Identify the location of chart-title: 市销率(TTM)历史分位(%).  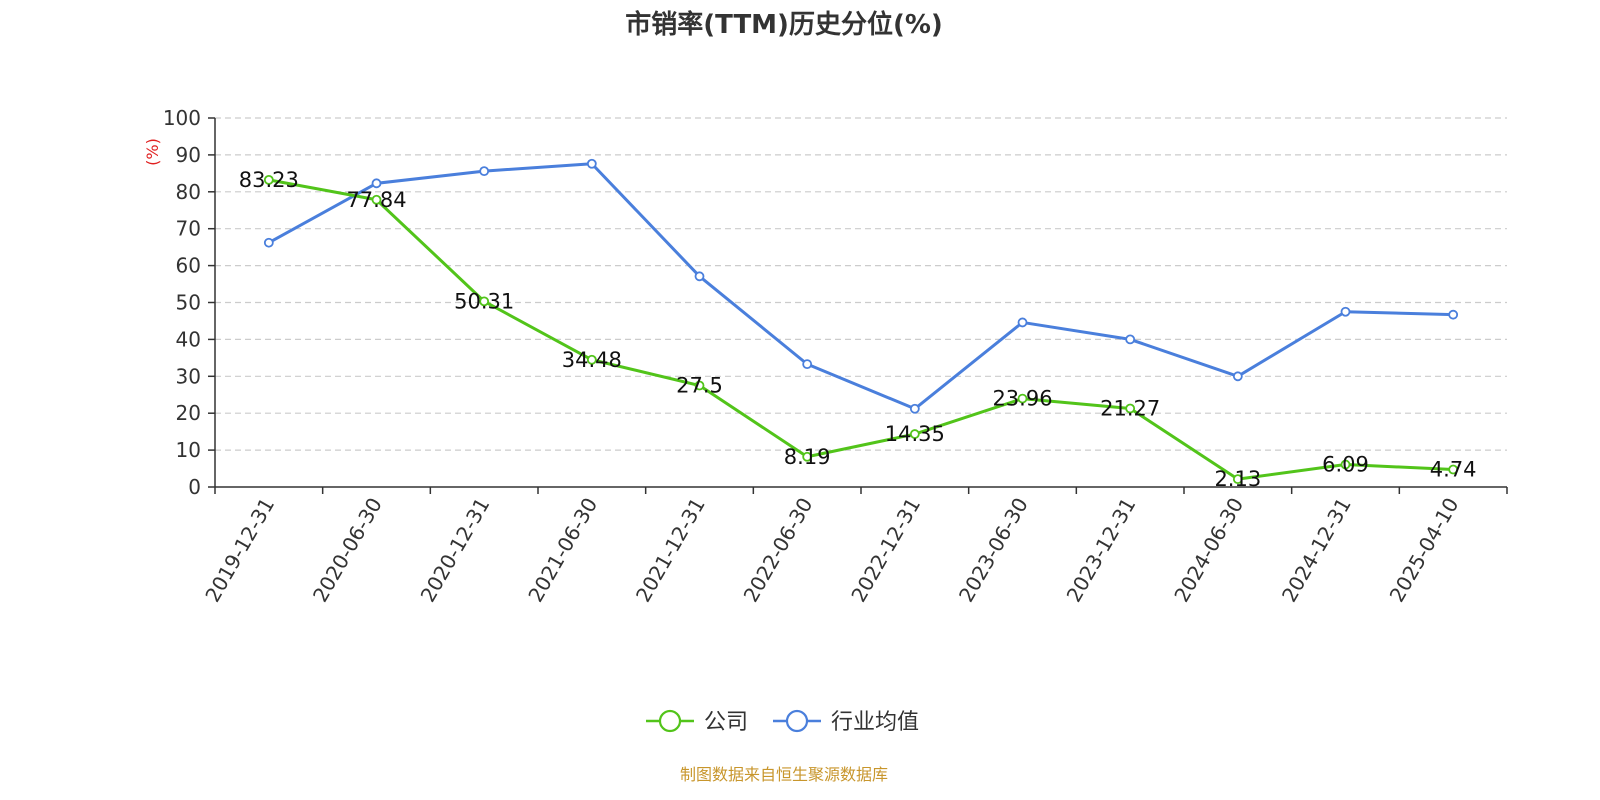
(784, 24).